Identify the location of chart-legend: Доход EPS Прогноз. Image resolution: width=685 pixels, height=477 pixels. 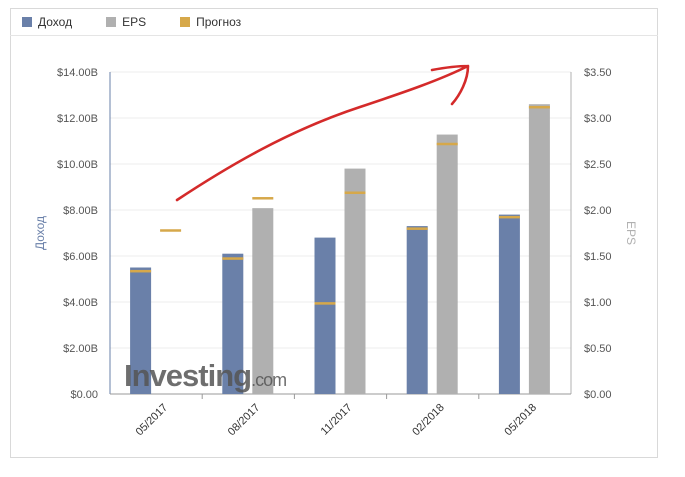
(334, 22).